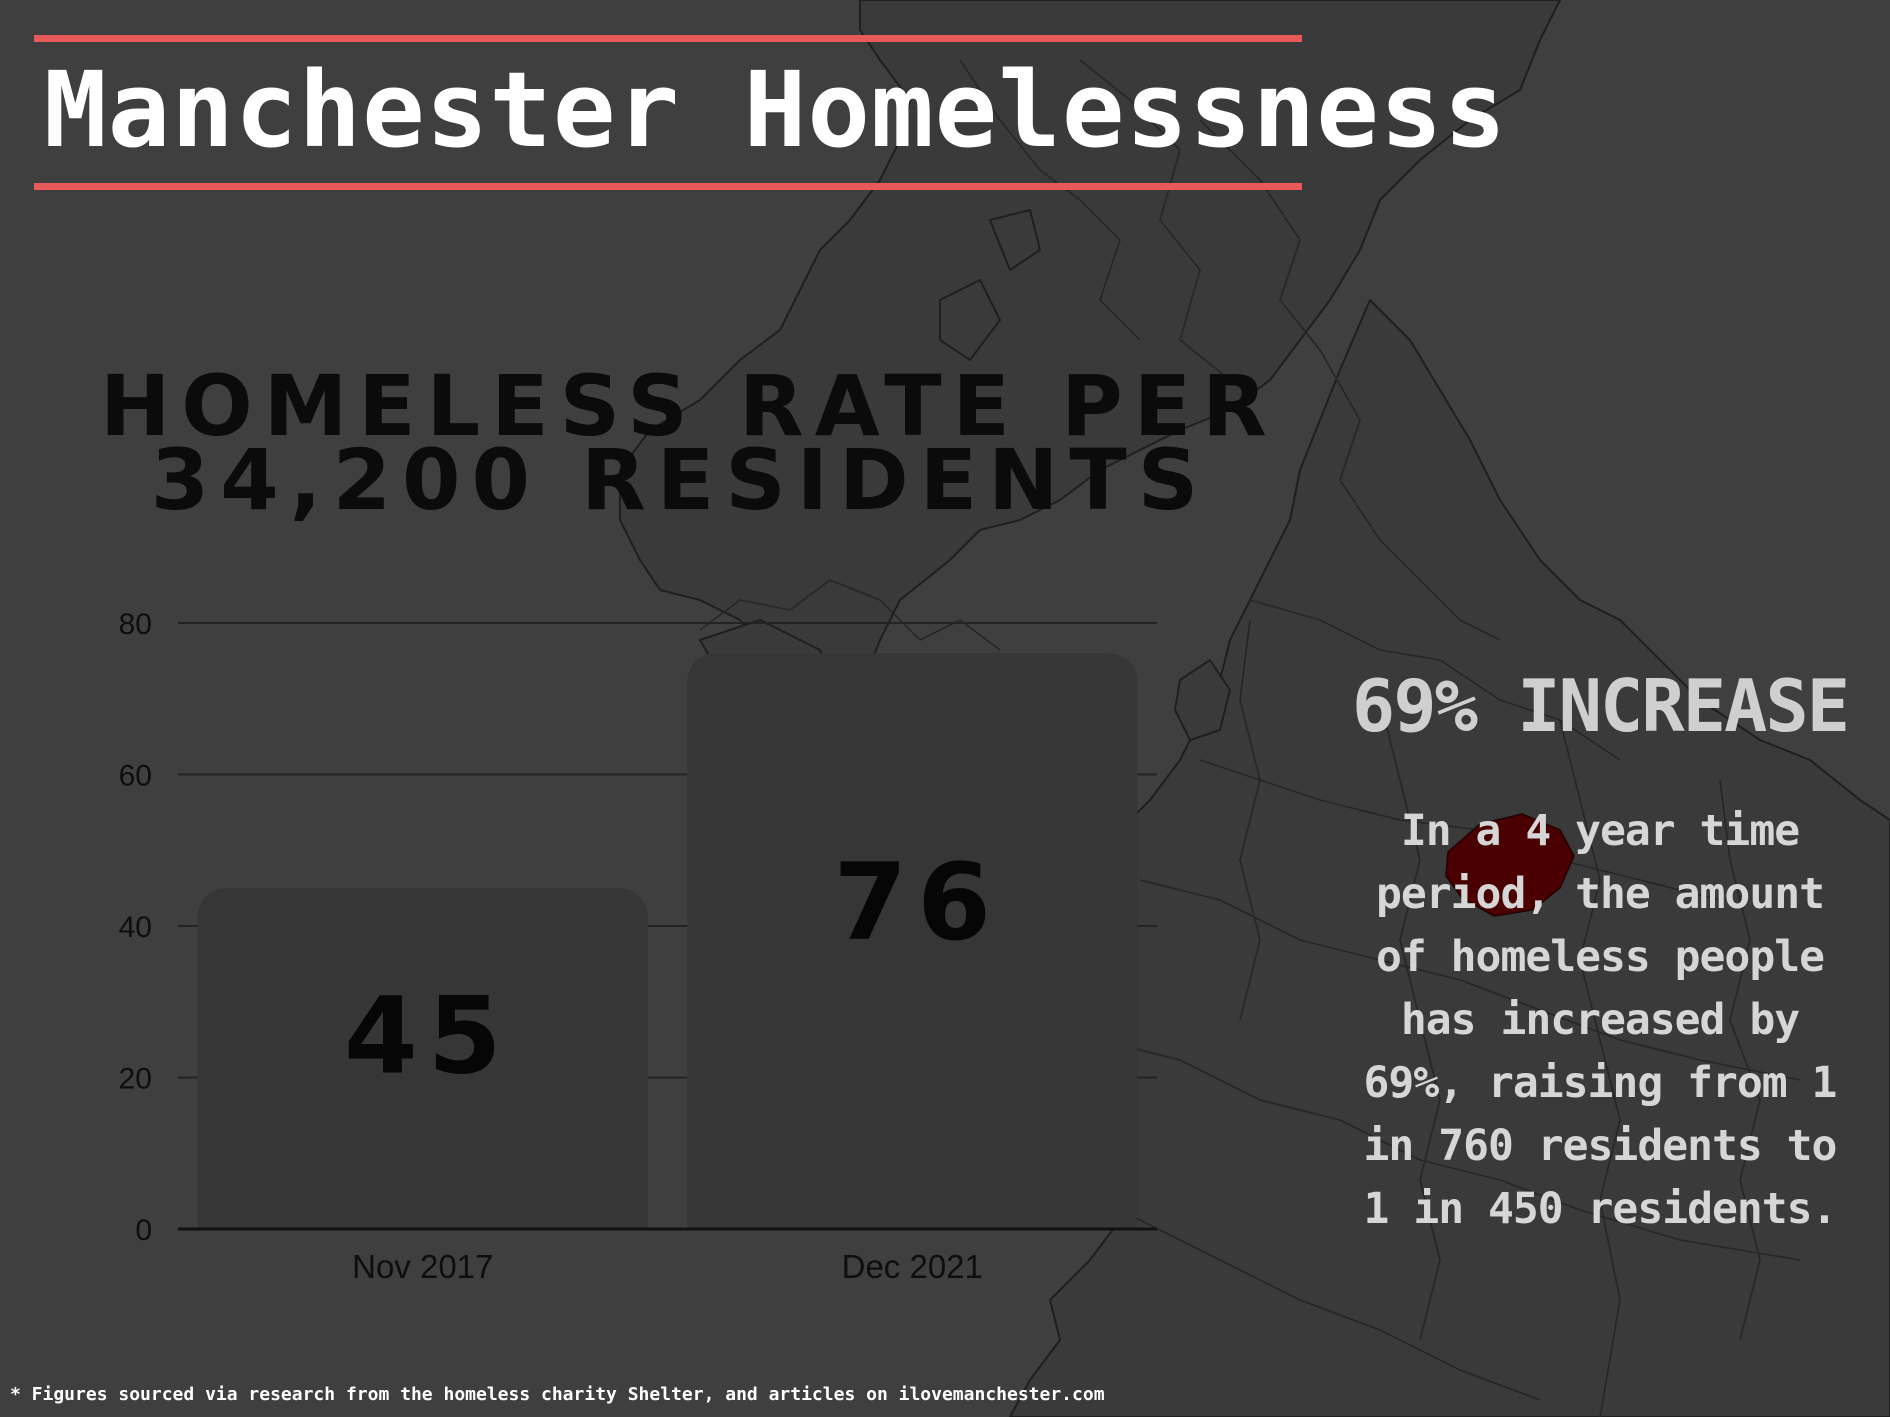  Describe the element at coordinates (422, 1214) in the screenshot. I see `bar-1-base` at that location.